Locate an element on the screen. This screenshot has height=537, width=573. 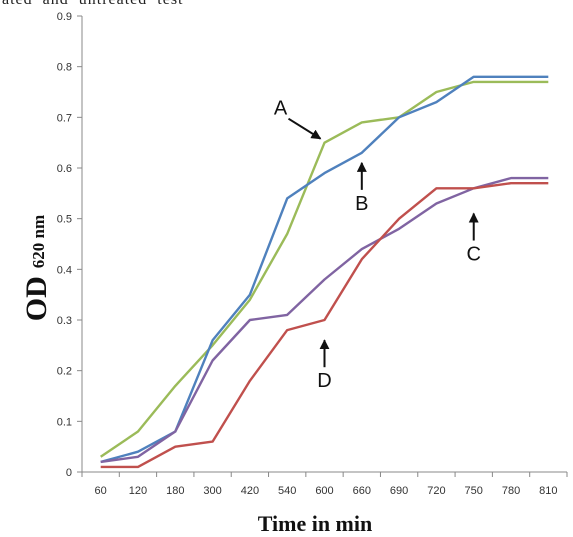
y-axis-title: OD 620 nm is located at coordinates (36, 268).